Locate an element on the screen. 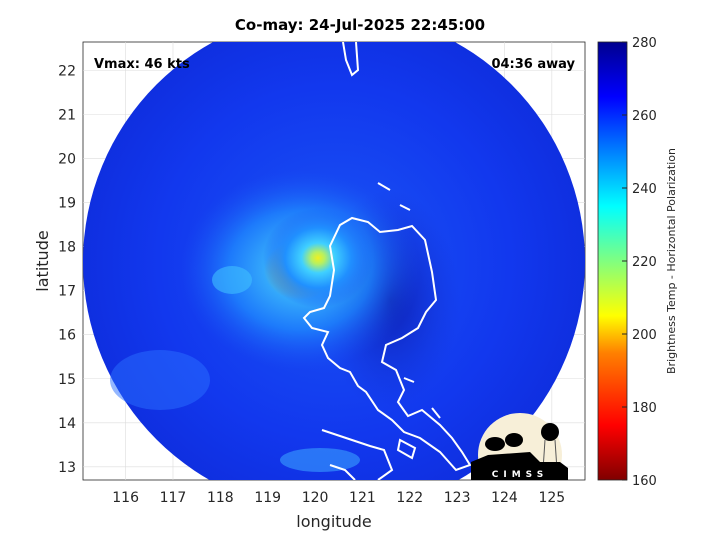  y-axis-label: latitude is located at coordinates (42, 260).